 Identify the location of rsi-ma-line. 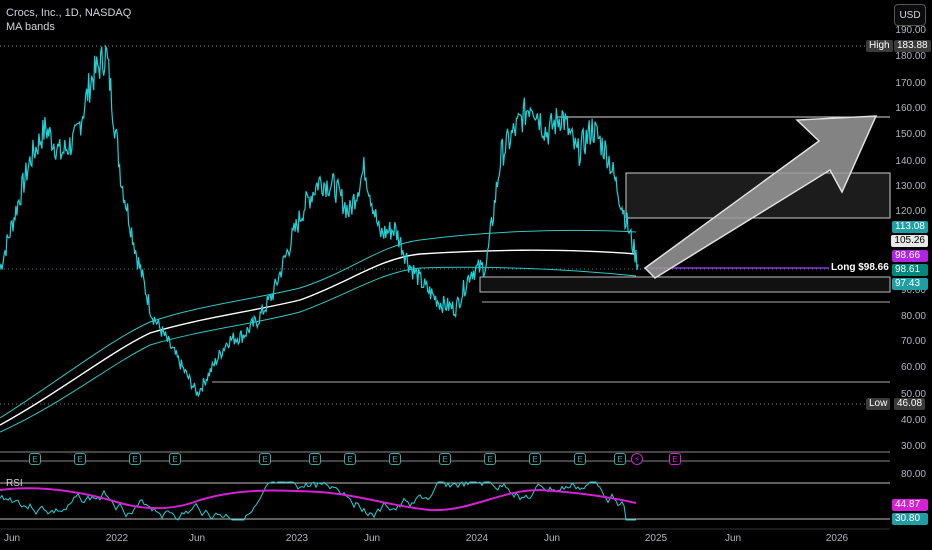
(318, 499).